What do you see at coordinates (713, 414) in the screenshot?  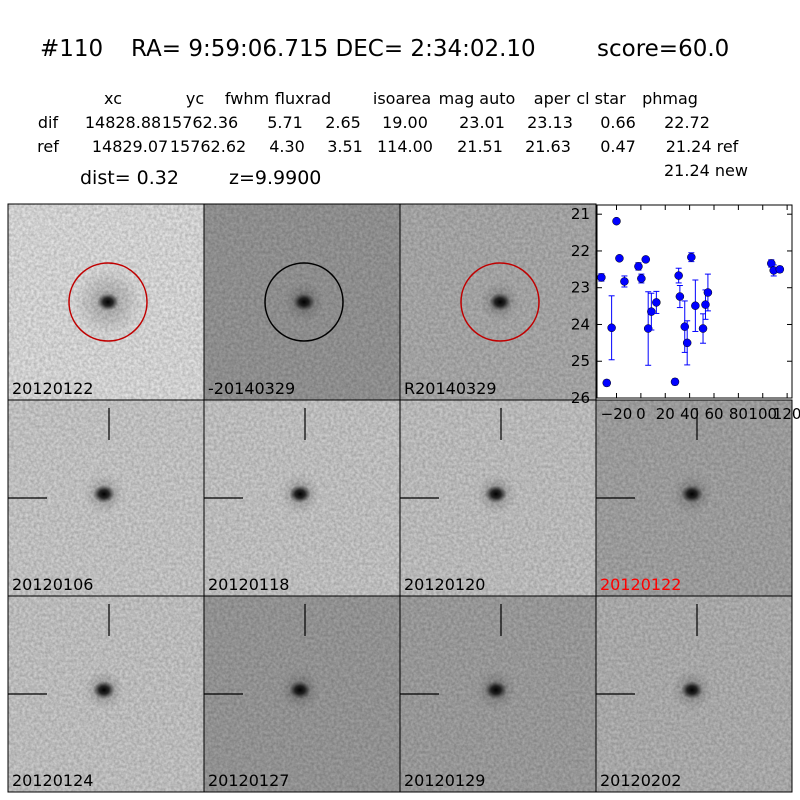 I see `x-tick-label: 60` at bounding box center [713, 414].